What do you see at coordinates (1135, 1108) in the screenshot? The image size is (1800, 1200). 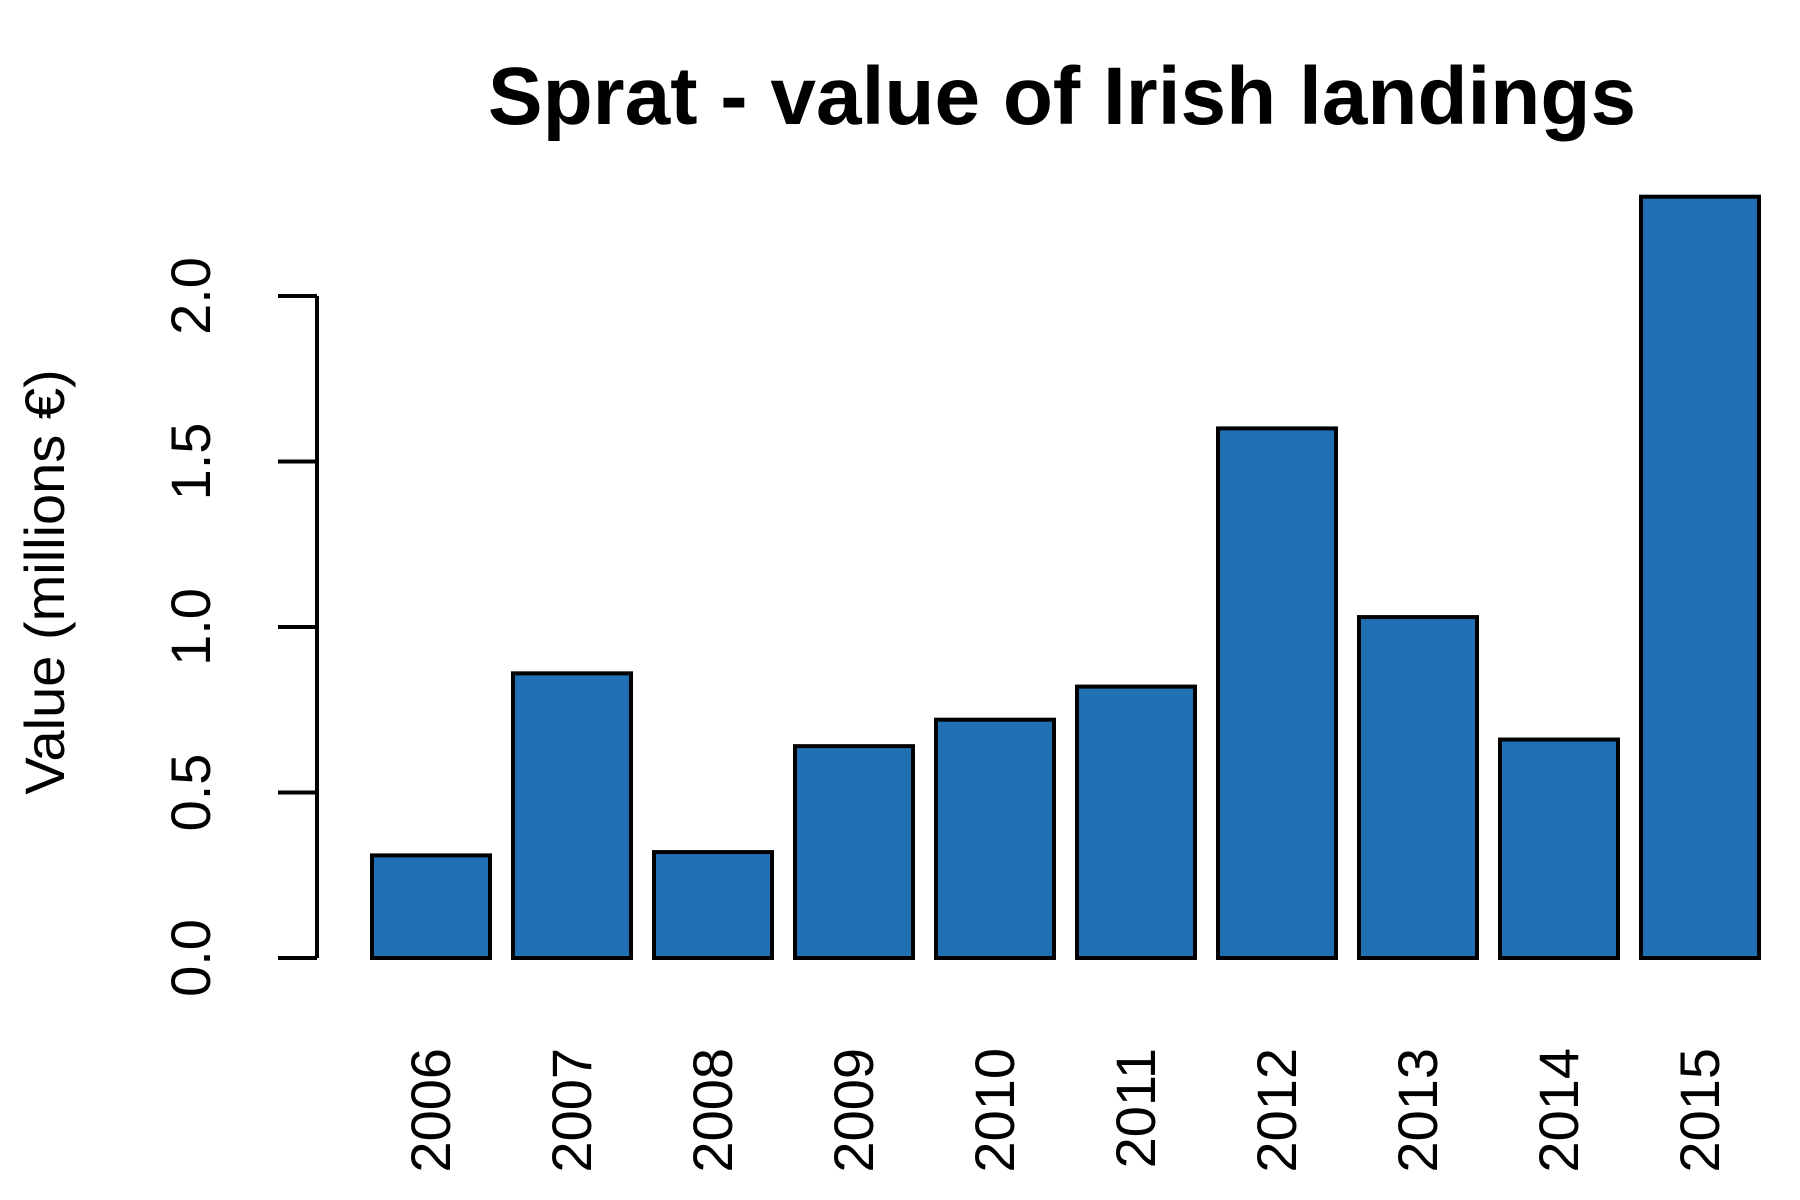 I see `x-tick-label: 2011` at bounding box center [1135, 1108].